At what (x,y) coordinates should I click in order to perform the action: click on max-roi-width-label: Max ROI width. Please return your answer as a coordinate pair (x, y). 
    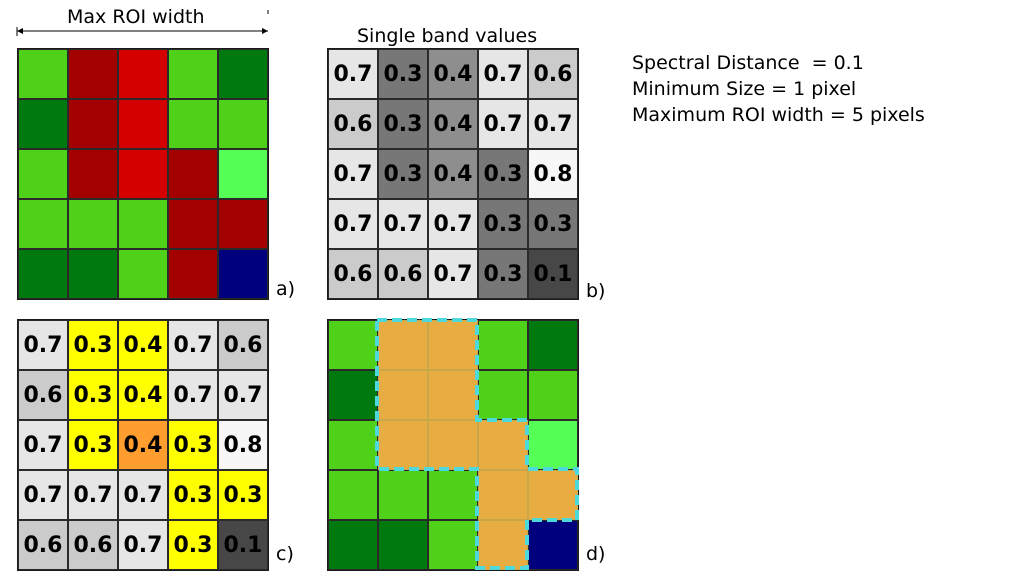
    Looking at the image, I should click on (136, 17).